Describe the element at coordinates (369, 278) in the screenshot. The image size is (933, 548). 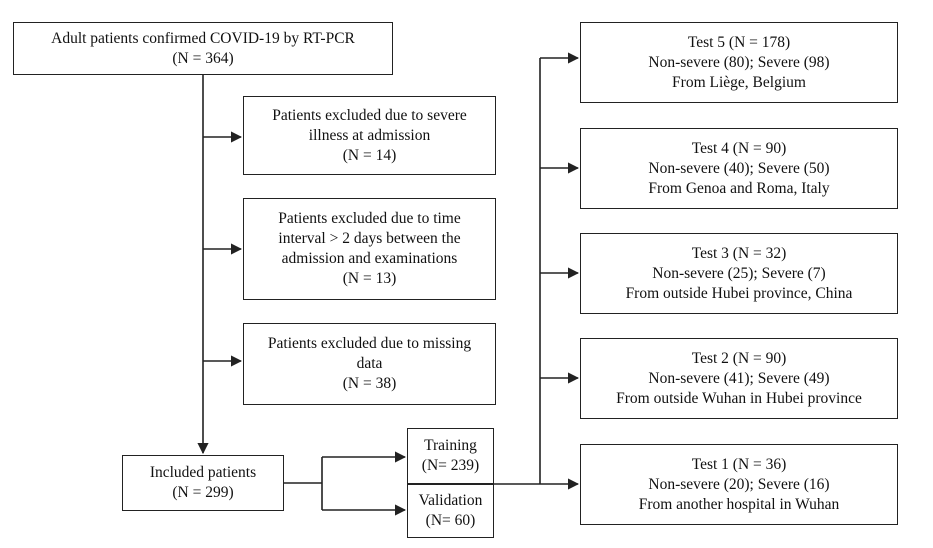
I see `exclusion-2-line-4: (N = 13)` at that location.